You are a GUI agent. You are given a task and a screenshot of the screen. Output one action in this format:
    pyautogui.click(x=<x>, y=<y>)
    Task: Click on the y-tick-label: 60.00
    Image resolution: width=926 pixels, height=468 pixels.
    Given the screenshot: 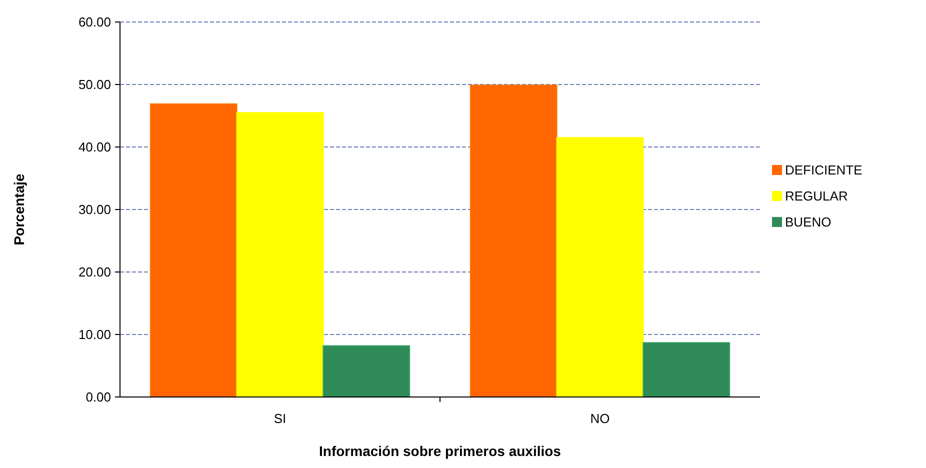 What is the action you would take?
    pyautogui.click(x=94, y=22)
    